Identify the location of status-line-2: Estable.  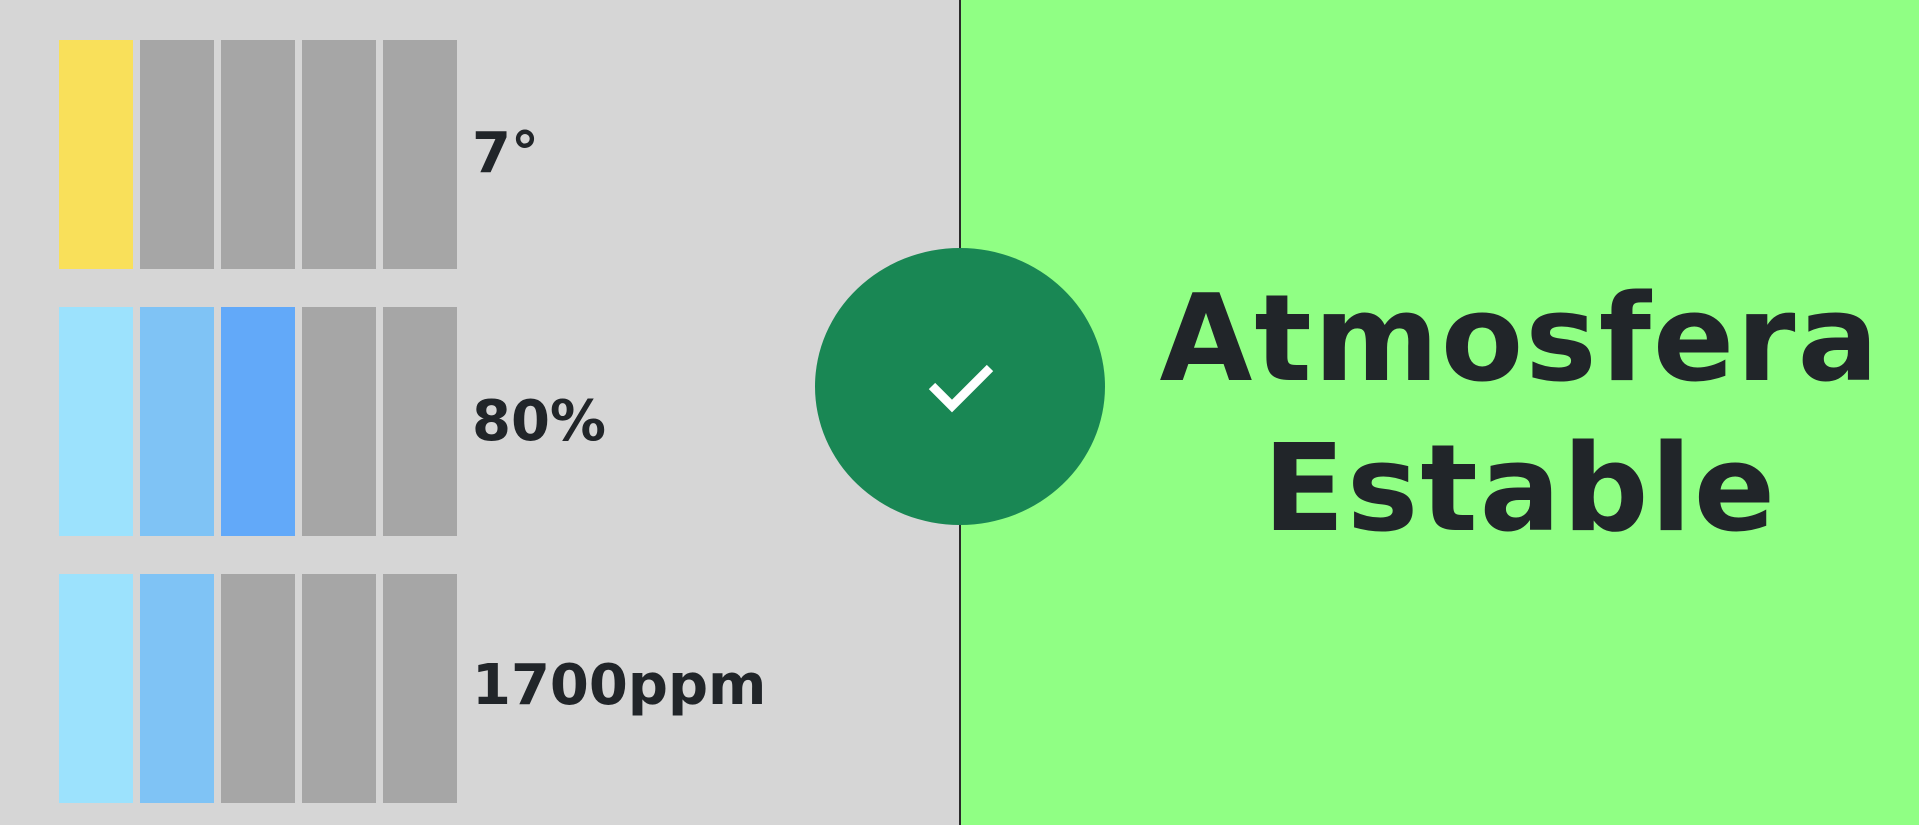
(1520, 489).